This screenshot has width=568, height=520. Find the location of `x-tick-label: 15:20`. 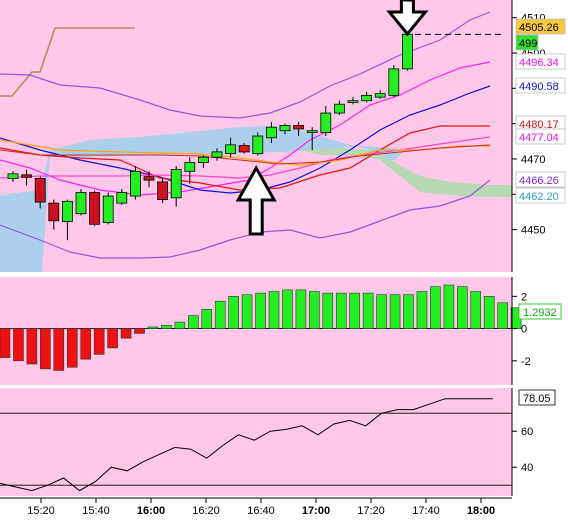

x-tick-label: 15:20 is located at coordinates (41, 511).